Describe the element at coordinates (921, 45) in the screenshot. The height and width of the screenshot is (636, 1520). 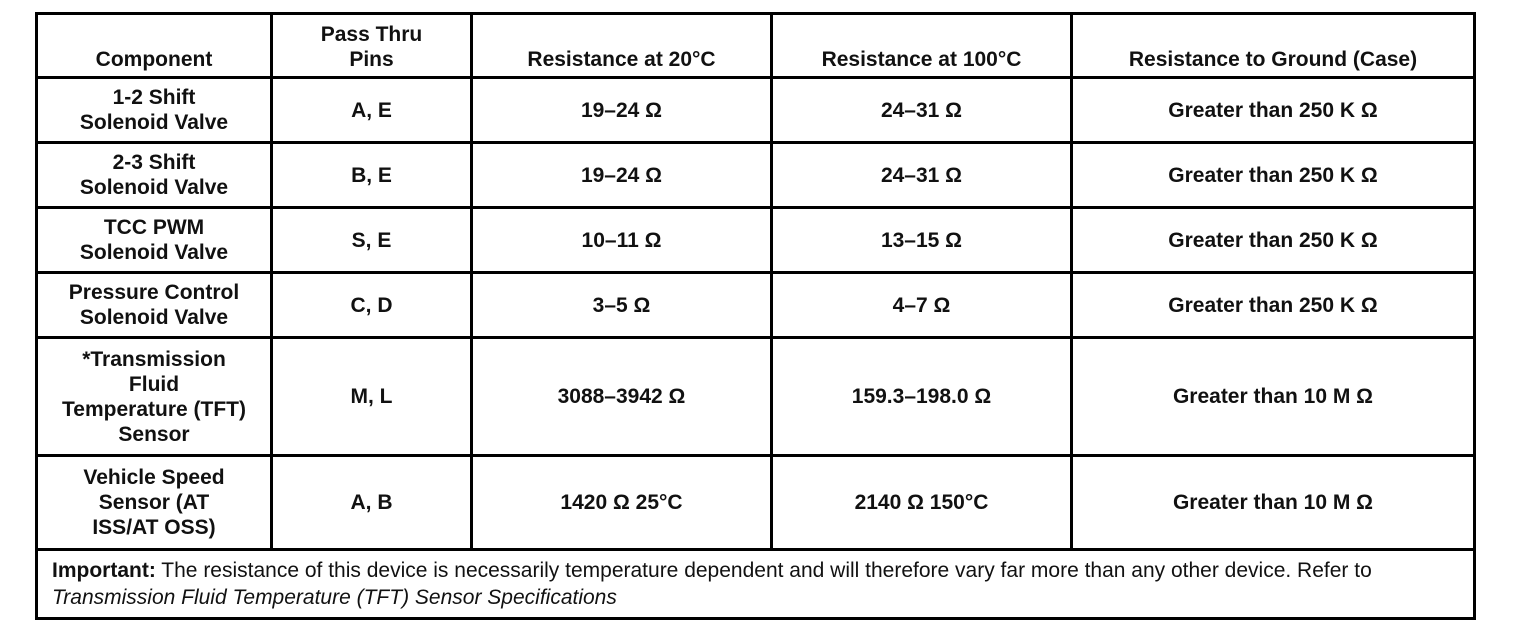
I see `column-header: Resistance at 100°C` at that location.